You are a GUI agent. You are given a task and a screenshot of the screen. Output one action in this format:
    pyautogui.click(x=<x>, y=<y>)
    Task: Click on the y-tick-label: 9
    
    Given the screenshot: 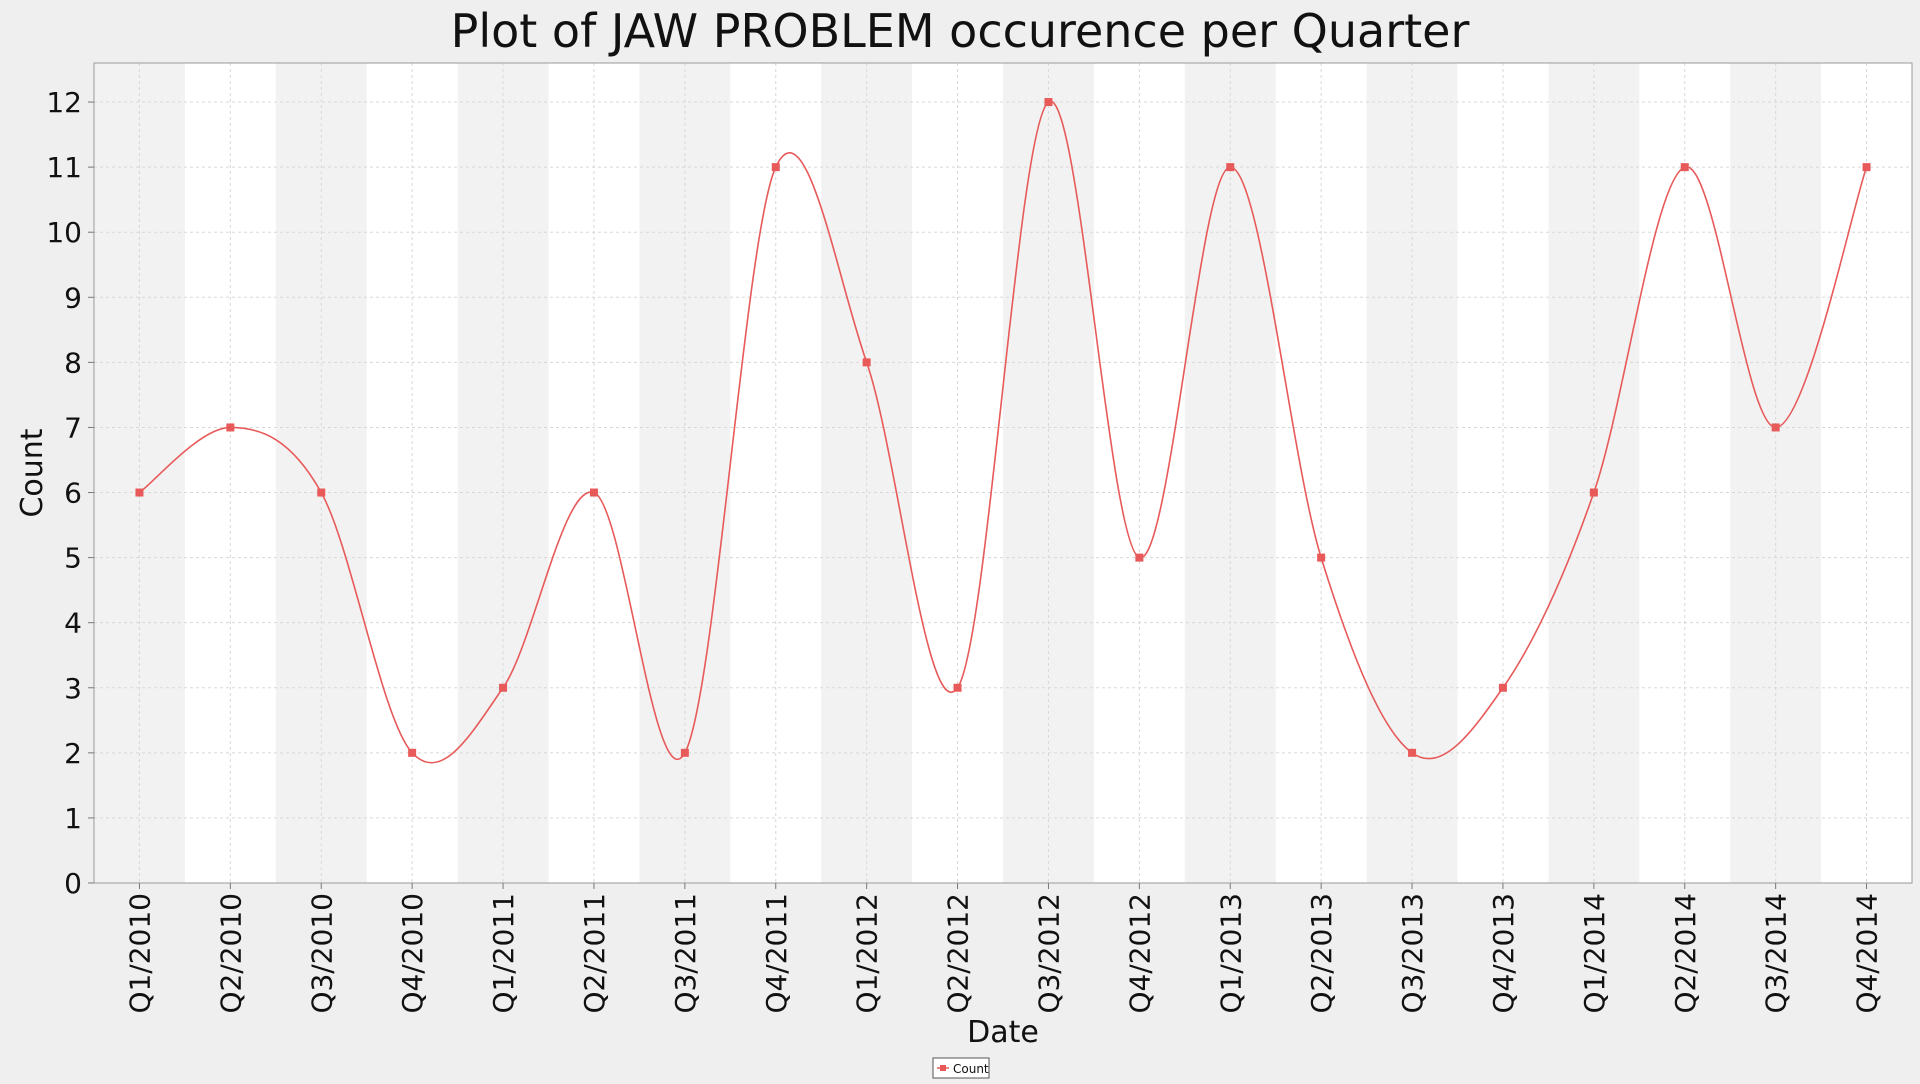 What is the action you would take?
    pyautogui.click(x=73, y=297)
    